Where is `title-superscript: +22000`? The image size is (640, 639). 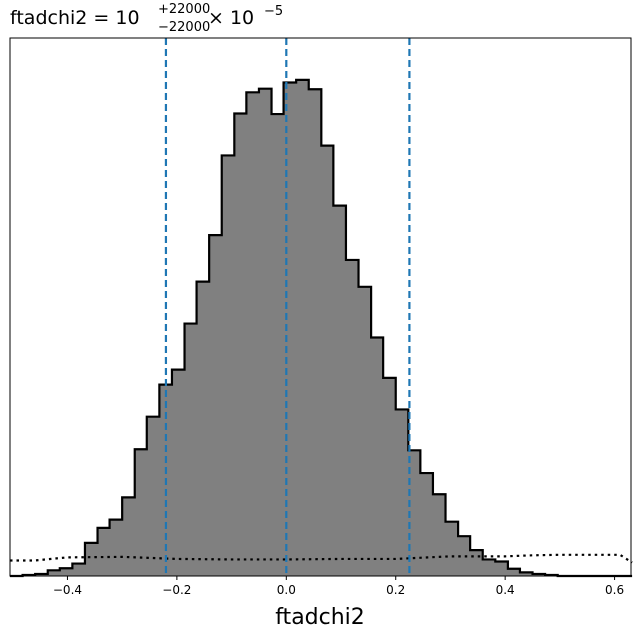 title-superscript: +22000 is located at coordinates (184, 9).